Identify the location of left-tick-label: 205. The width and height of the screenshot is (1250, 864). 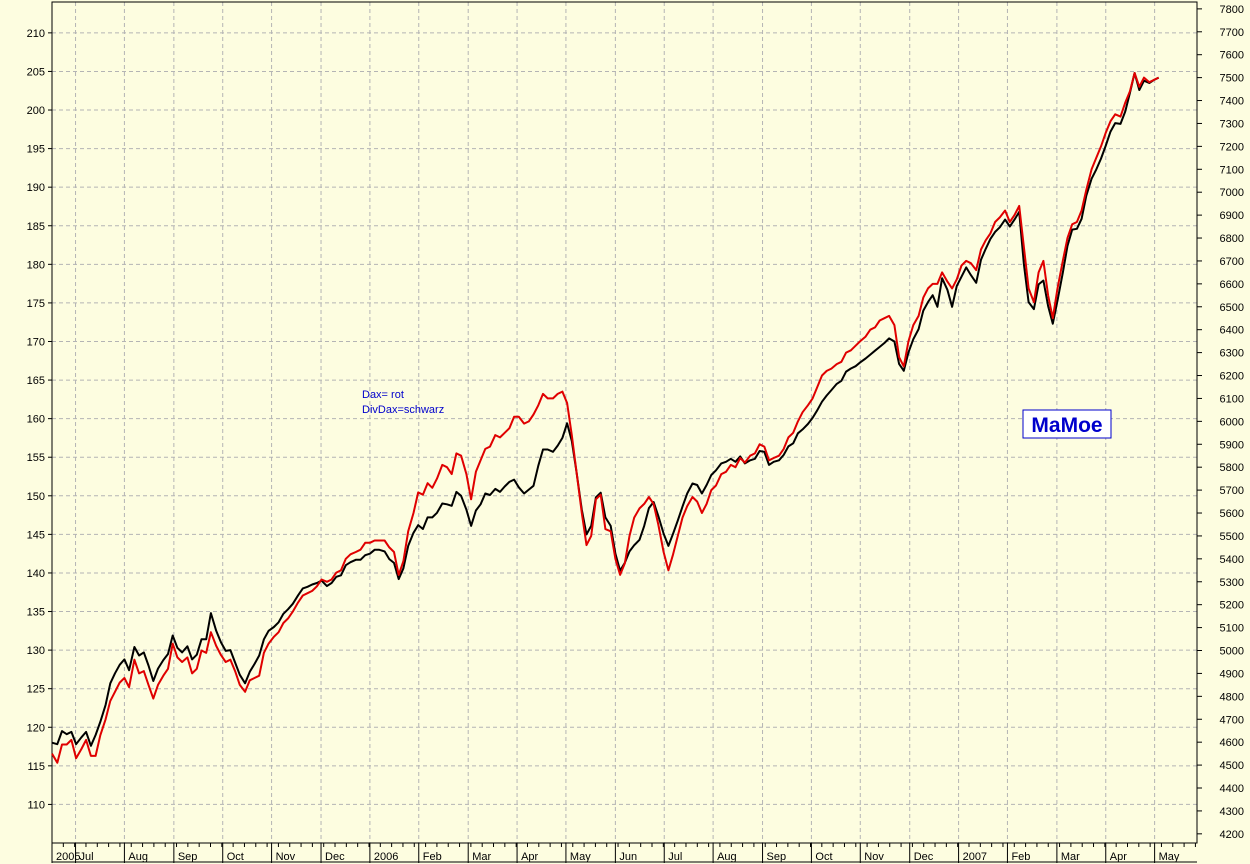
(36, 72).